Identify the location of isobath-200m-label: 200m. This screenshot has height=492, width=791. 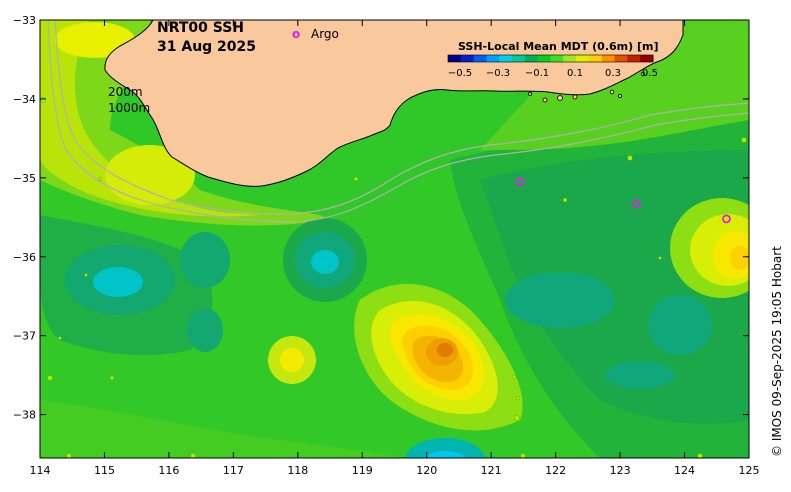
(125, 92).